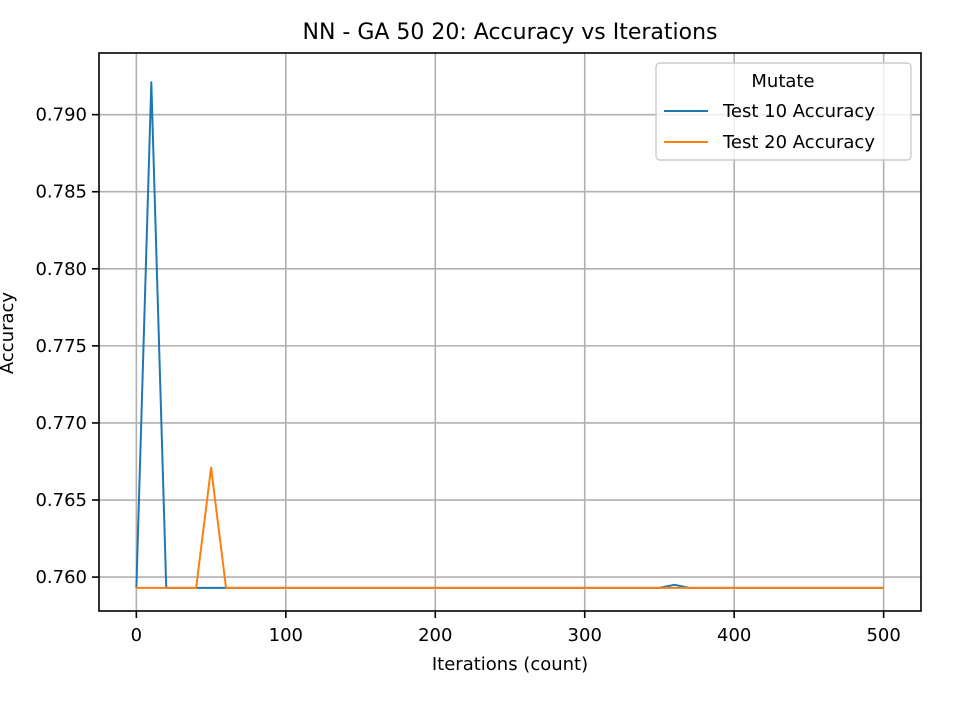 The image size is (960, 720). What do you see at coordinates (61, 269) in the screenshot?
I see `y-tick-label: 0.780` at bounding box center [61, 269].